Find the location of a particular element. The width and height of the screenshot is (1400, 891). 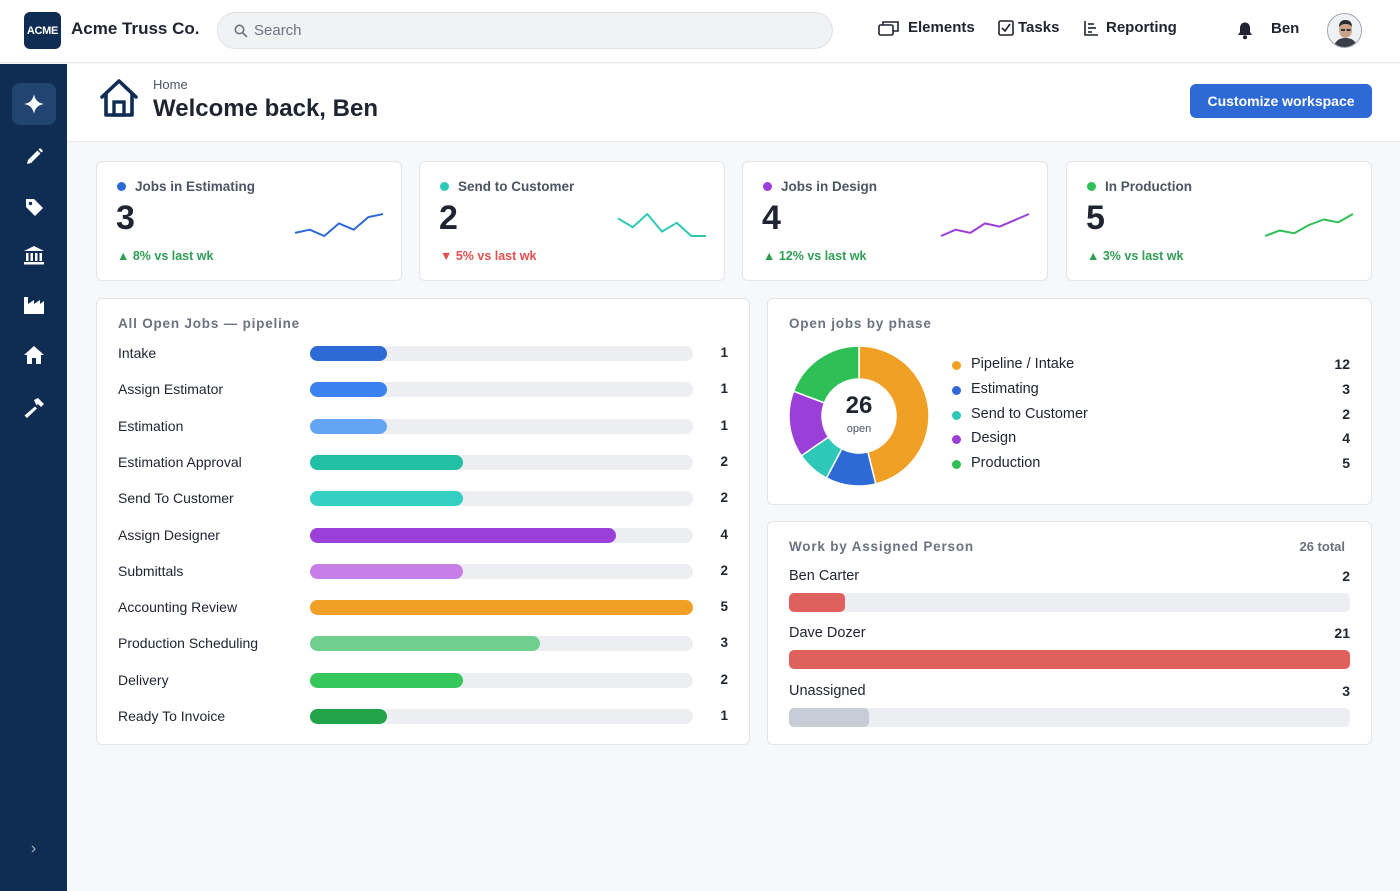

pipeline-stage-label: Assign Estimator is located at coordinates (171, 389).